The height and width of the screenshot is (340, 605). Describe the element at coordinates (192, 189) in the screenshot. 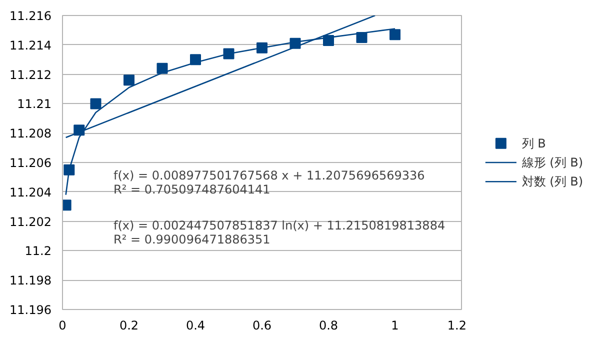

I see `annotation: R² = 0.705097487604141` at that location.